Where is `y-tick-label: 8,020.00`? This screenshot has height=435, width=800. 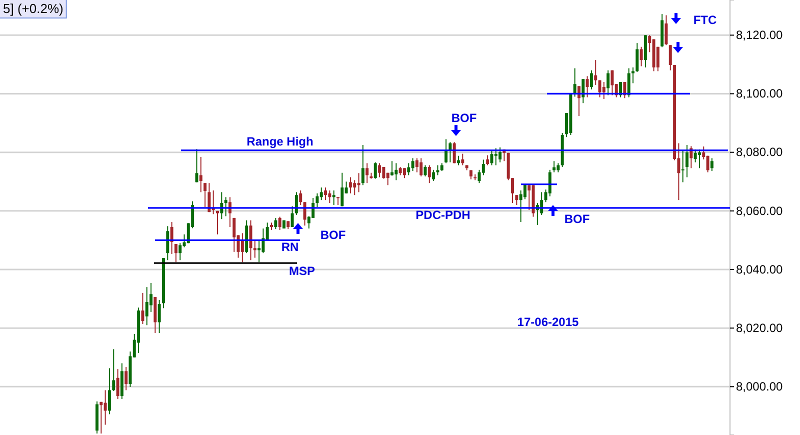
y-tick-label: 8,020.00 is located at coordinates (760, 327).